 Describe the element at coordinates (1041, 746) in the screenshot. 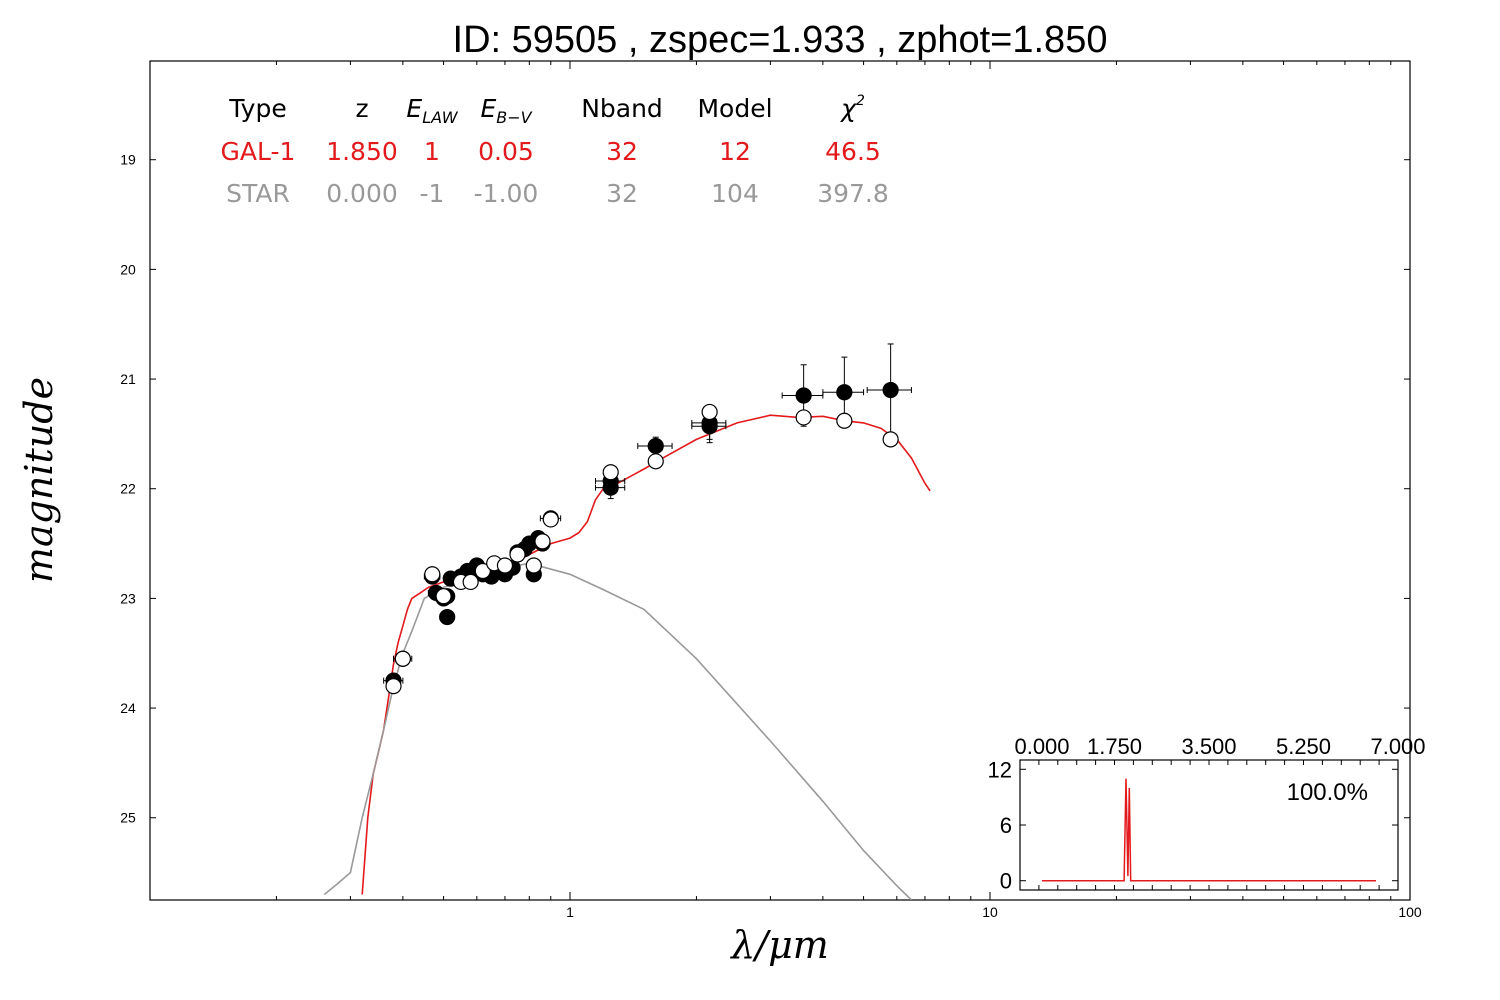

I see `inset-x-tick-label: 0.000` at that location.